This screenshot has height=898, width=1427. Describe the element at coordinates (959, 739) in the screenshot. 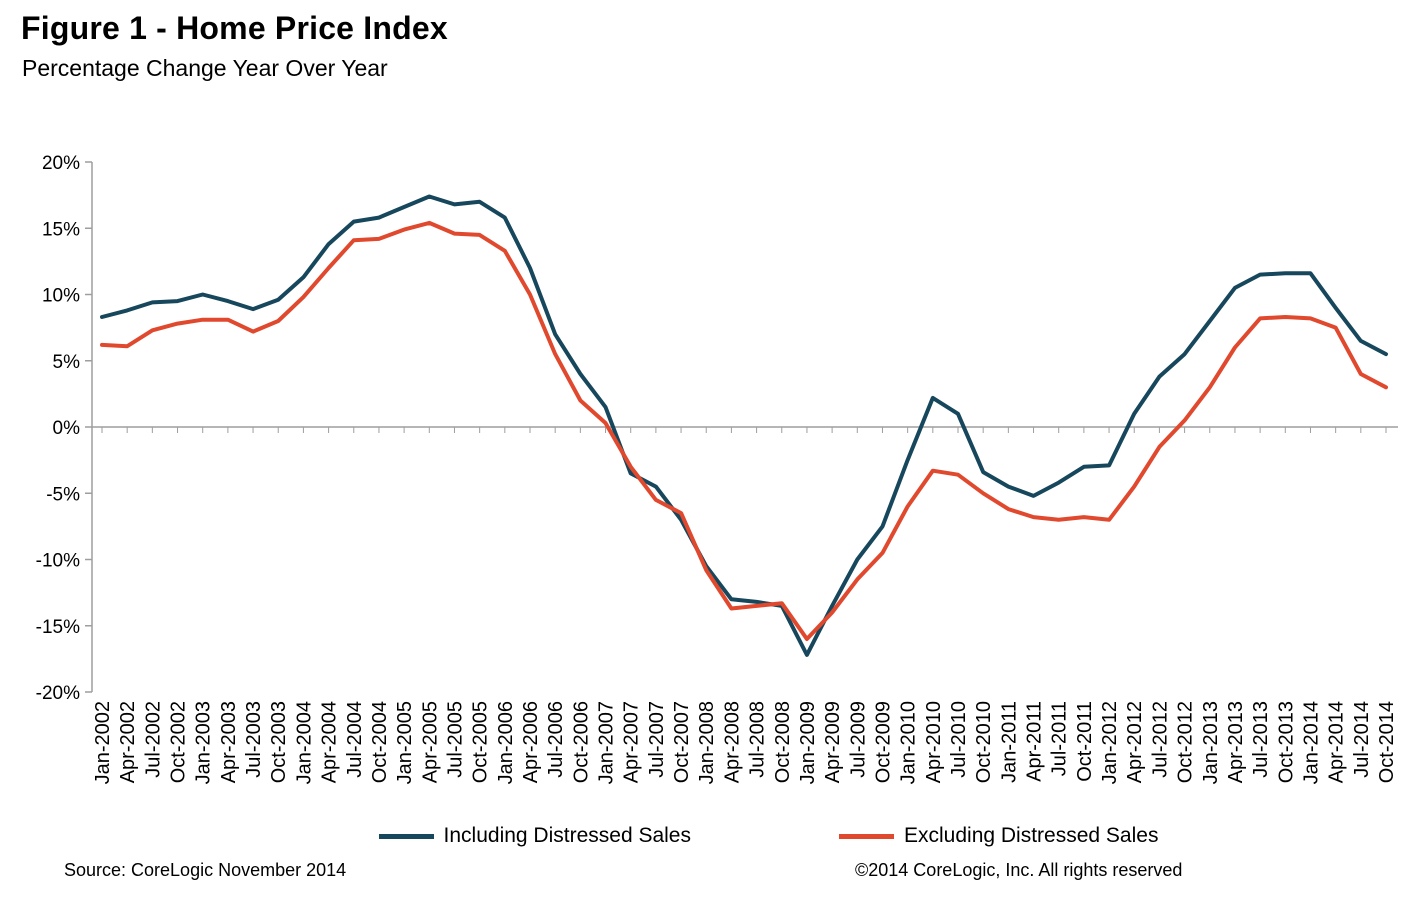

I see `x-axis-label: Jul-2010` at that location.